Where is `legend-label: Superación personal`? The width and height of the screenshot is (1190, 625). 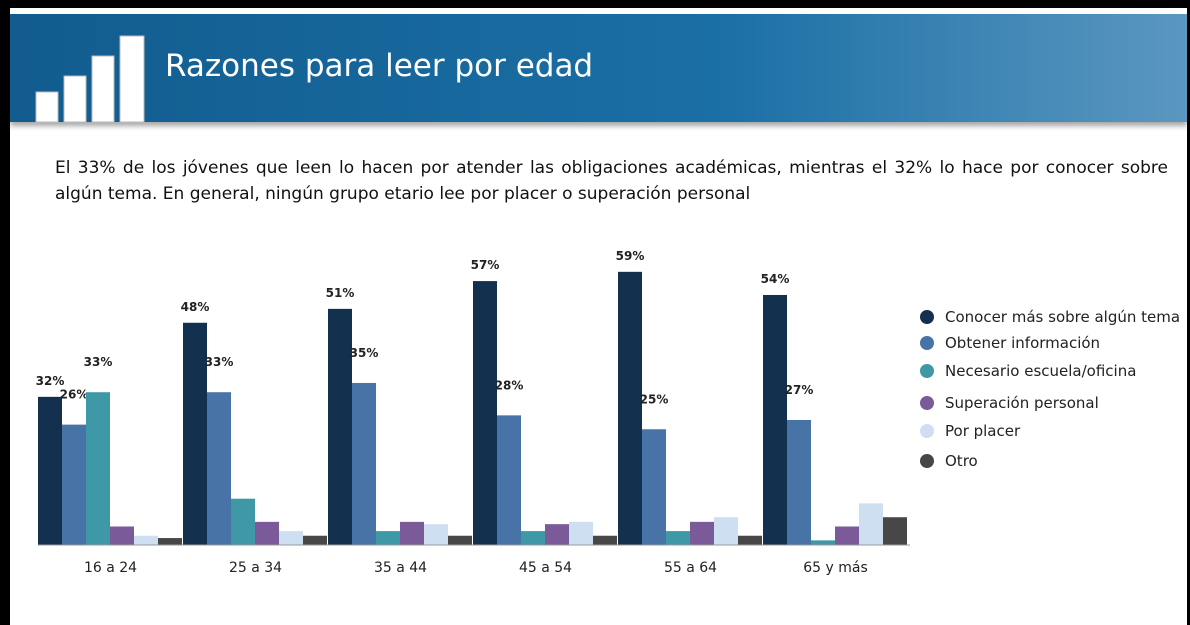
legend-label: Superación personal is located at coordinates (1022, 403).